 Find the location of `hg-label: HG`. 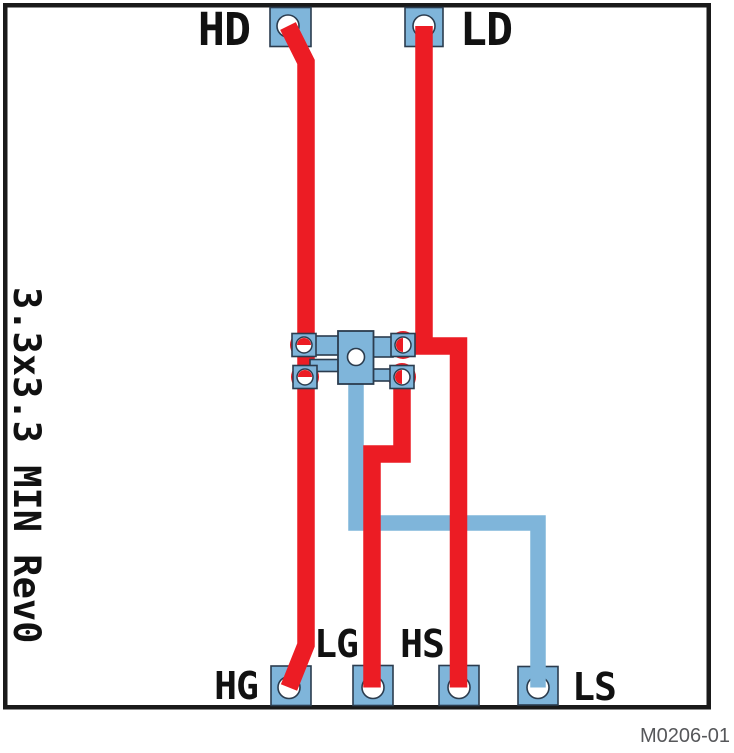

hg-label: HG is located at coordinates (236, 686).